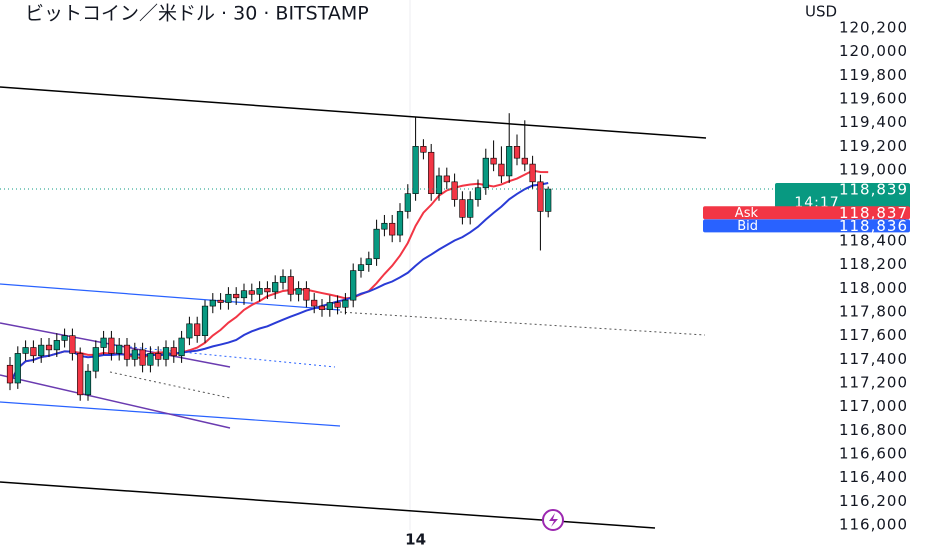 The width and height of the screenshot is (932, 554). I want to click on y-tick-label: 116,000, so click(873, 524).